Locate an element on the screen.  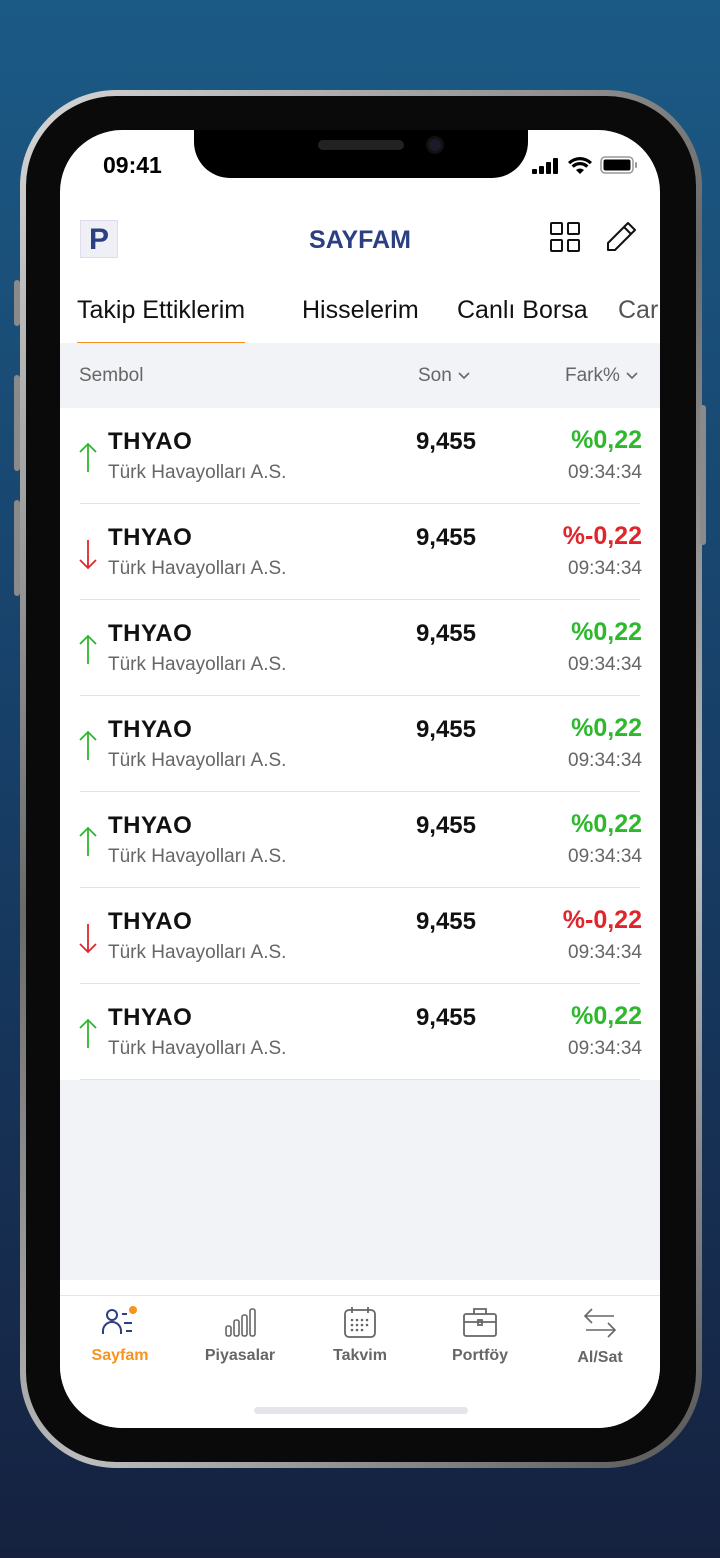
wifi-icon is located at coordinates (580, 165).